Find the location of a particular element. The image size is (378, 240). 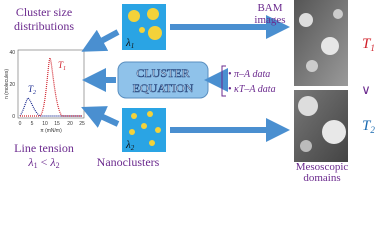

nanoclusters: Nanoclusters is located at coordinates (128, 162).